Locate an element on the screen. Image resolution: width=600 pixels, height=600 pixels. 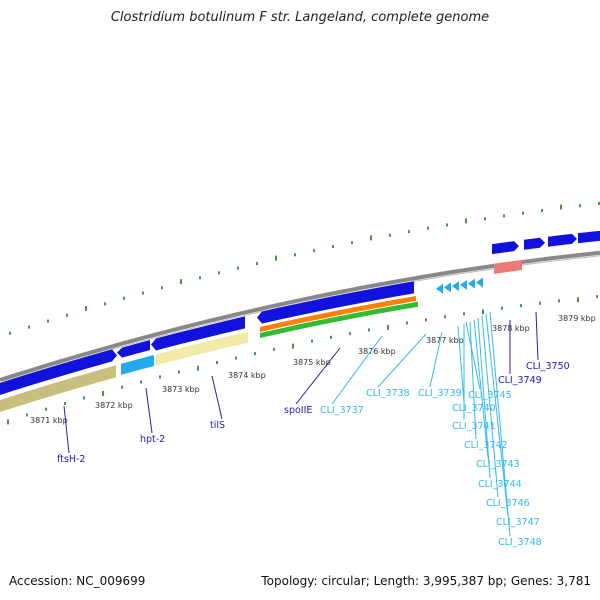
ruler-label: 3873 kbp is located at coordinates (181, 389).